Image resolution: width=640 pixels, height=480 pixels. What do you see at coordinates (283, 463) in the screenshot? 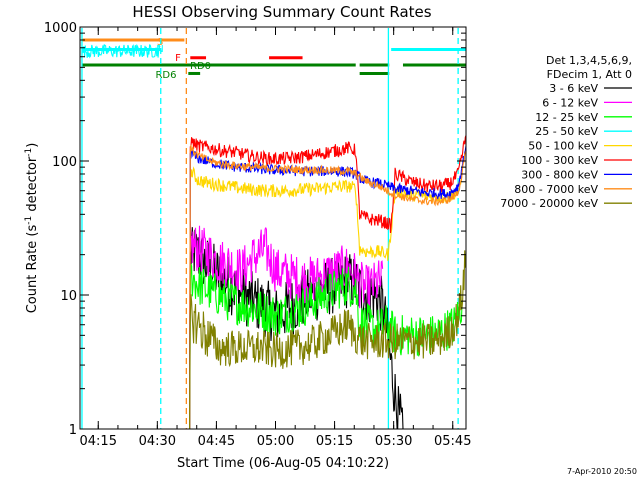
I see `x-axis-label: Start Time (06-Aug-05 04:10:22)` at bounding box center [283, 463].